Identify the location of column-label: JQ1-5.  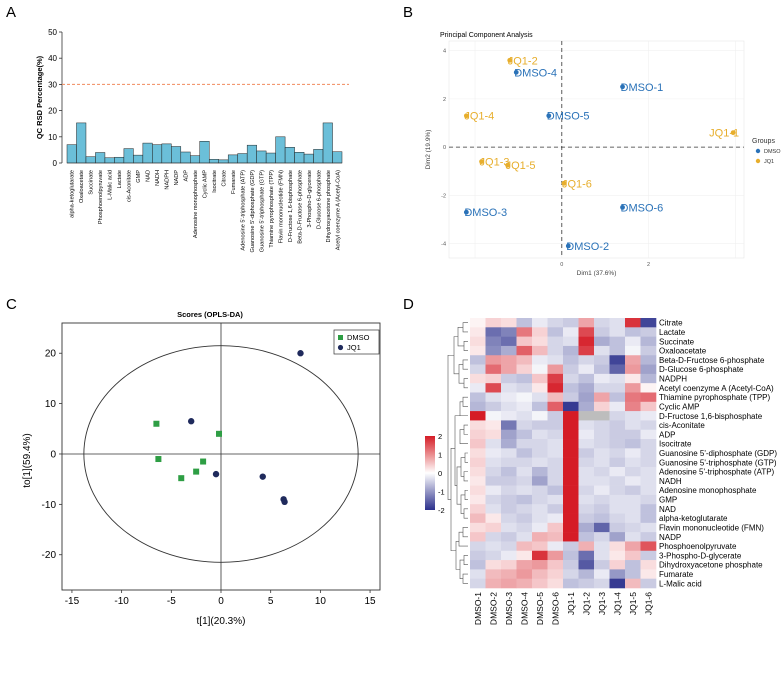
(633, 603).